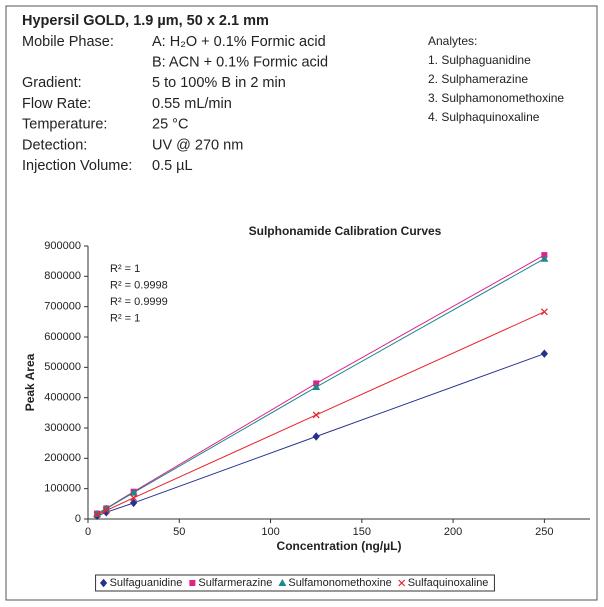 This screenshot has width=604, height=607. What do you see at coordinates (30, 382) in the screenshot?
I see `y-axis-label: Peak Area` at bounding box center [30, 382].